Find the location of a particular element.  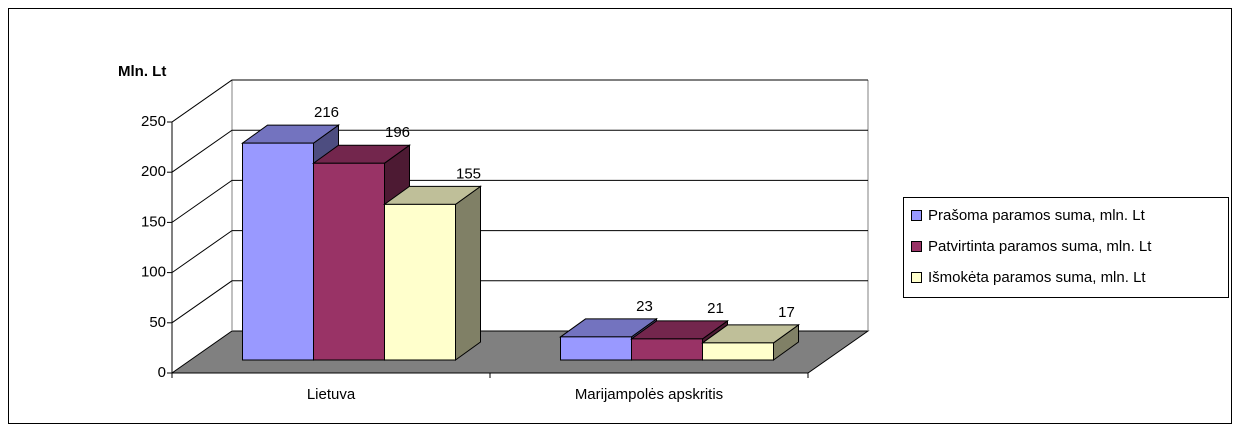

value-label: 196 is located at coordinates (397, 132).